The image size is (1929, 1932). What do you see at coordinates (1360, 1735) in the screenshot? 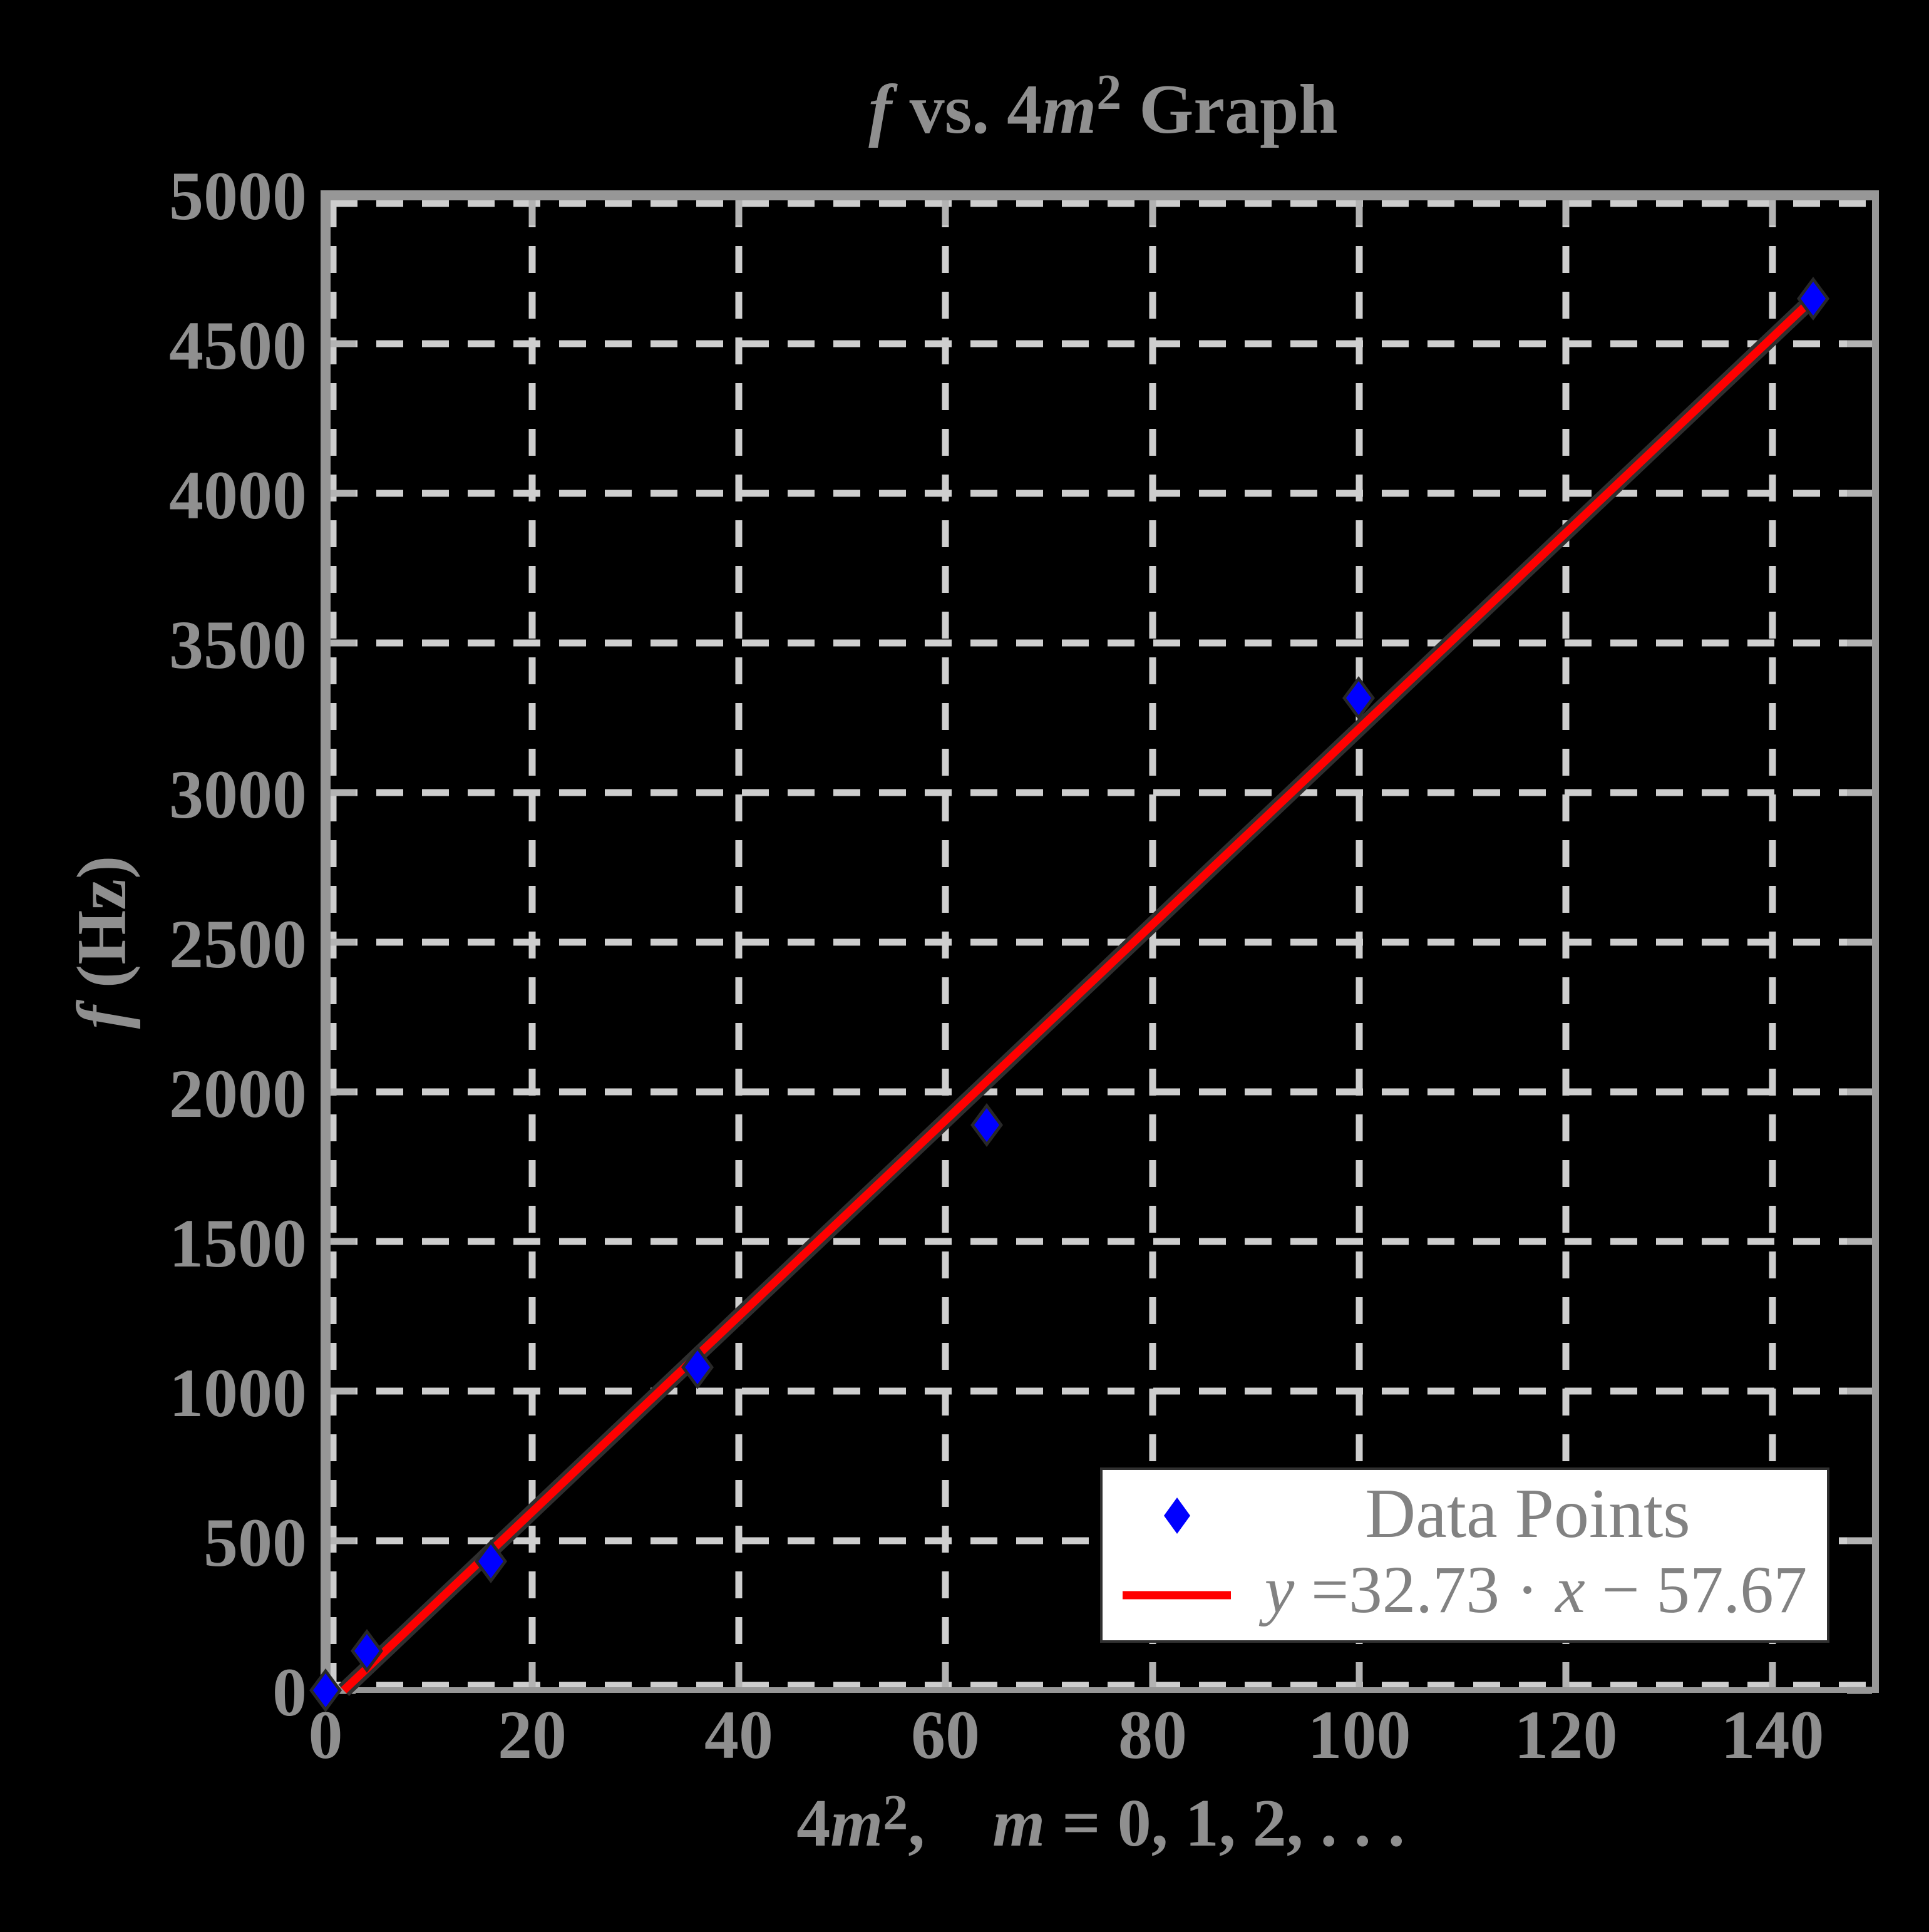
I see `svg-text: 100` at bounding box center [1360, 1735].